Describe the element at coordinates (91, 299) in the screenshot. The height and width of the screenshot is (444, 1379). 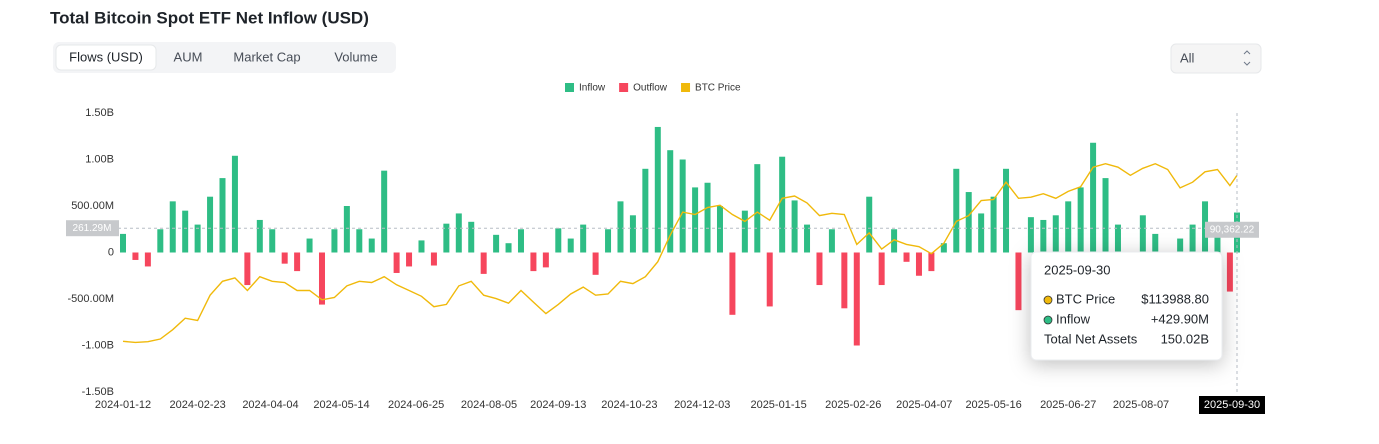
I see `y-tick-label: -500.00M` at that location.